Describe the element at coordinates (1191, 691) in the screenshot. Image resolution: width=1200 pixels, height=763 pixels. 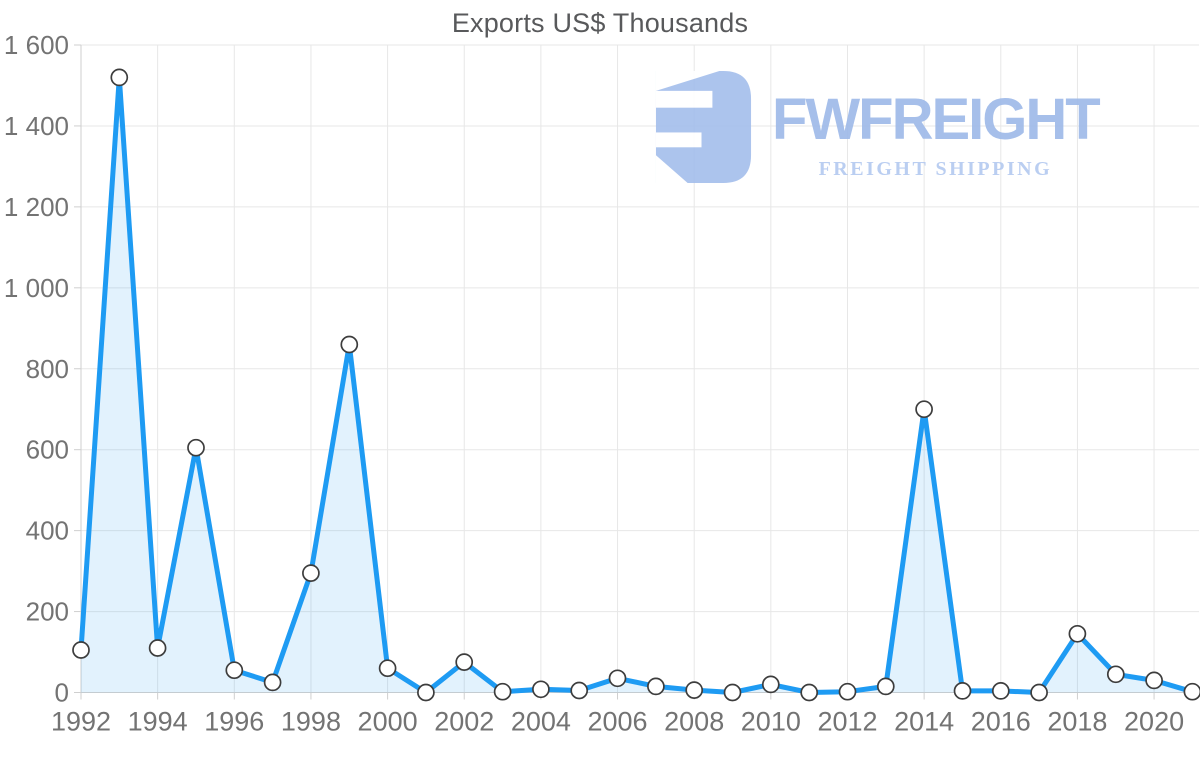
I see `data-point-2021` at that location.